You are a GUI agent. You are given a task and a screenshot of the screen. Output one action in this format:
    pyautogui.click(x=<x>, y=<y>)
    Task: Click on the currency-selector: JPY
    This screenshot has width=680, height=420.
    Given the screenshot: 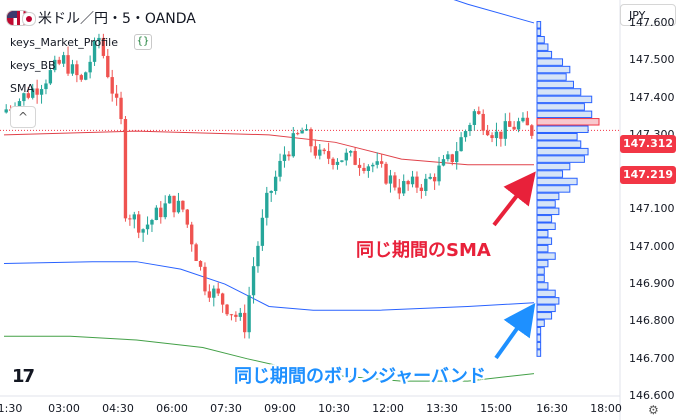 What is the action you would take?
    pyautogui.click(x=648, y=15)
    